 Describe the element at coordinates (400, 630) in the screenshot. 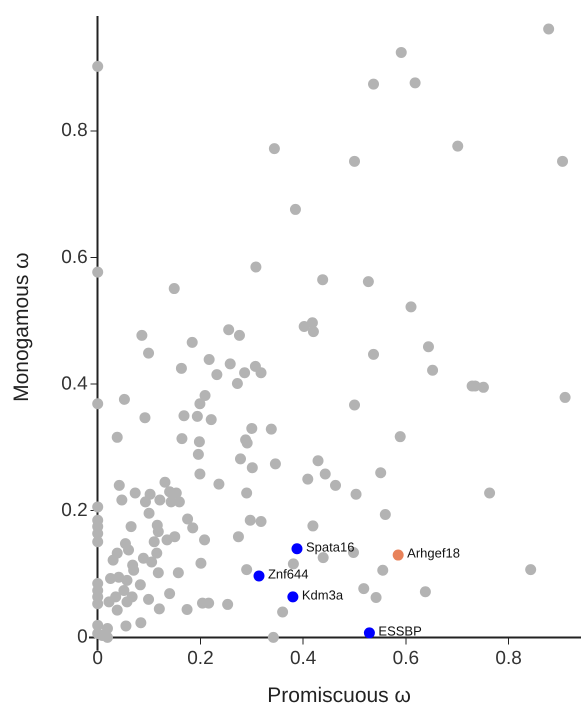

I see `annotation: ESSBP` at that location.